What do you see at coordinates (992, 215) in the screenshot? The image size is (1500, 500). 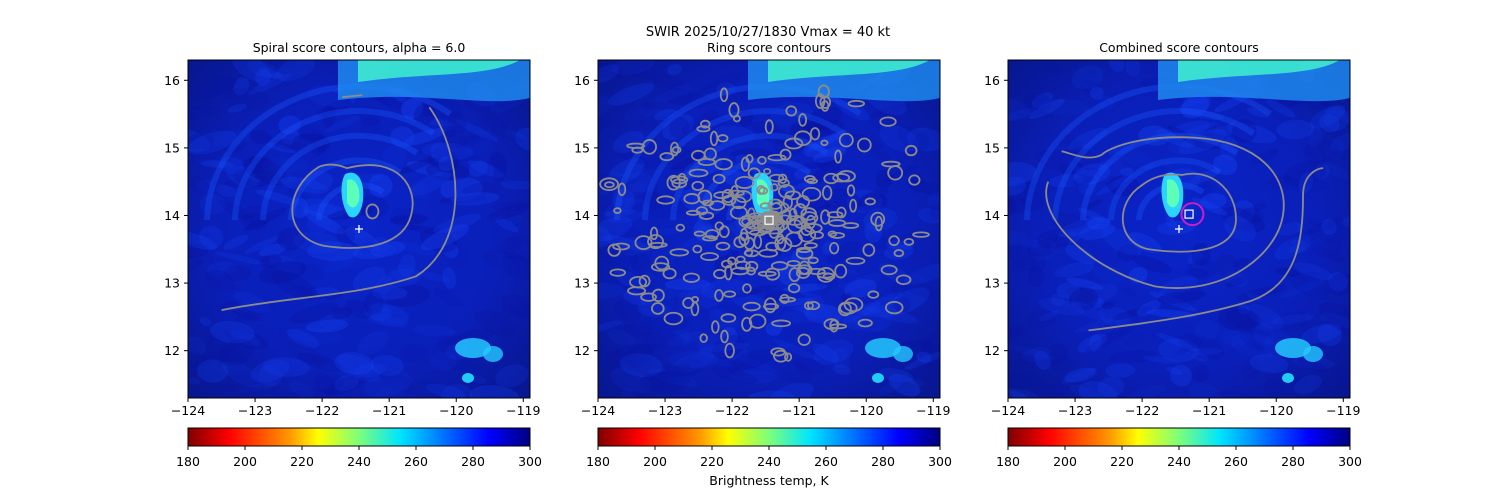 I see `y-tick-label: 14` at bounding box center [992, 215].